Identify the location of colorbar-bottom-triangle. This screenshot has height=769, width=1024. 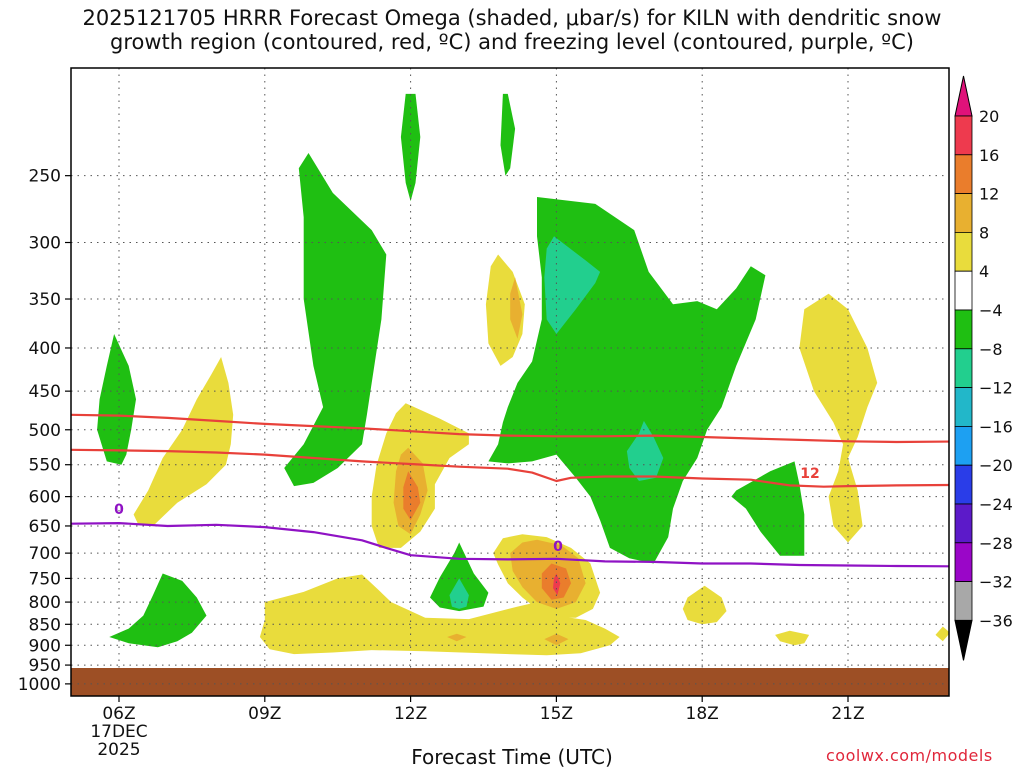
(963, 640).